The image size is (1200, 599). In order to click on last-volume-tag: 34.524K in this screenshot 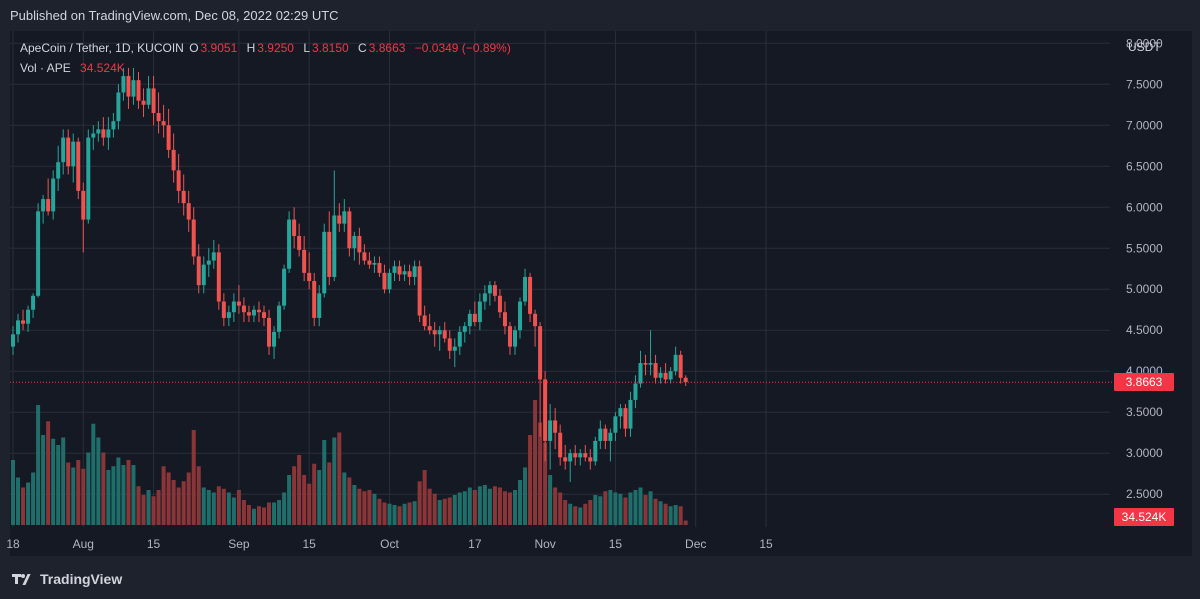, I will do `click(1144, 517)`.